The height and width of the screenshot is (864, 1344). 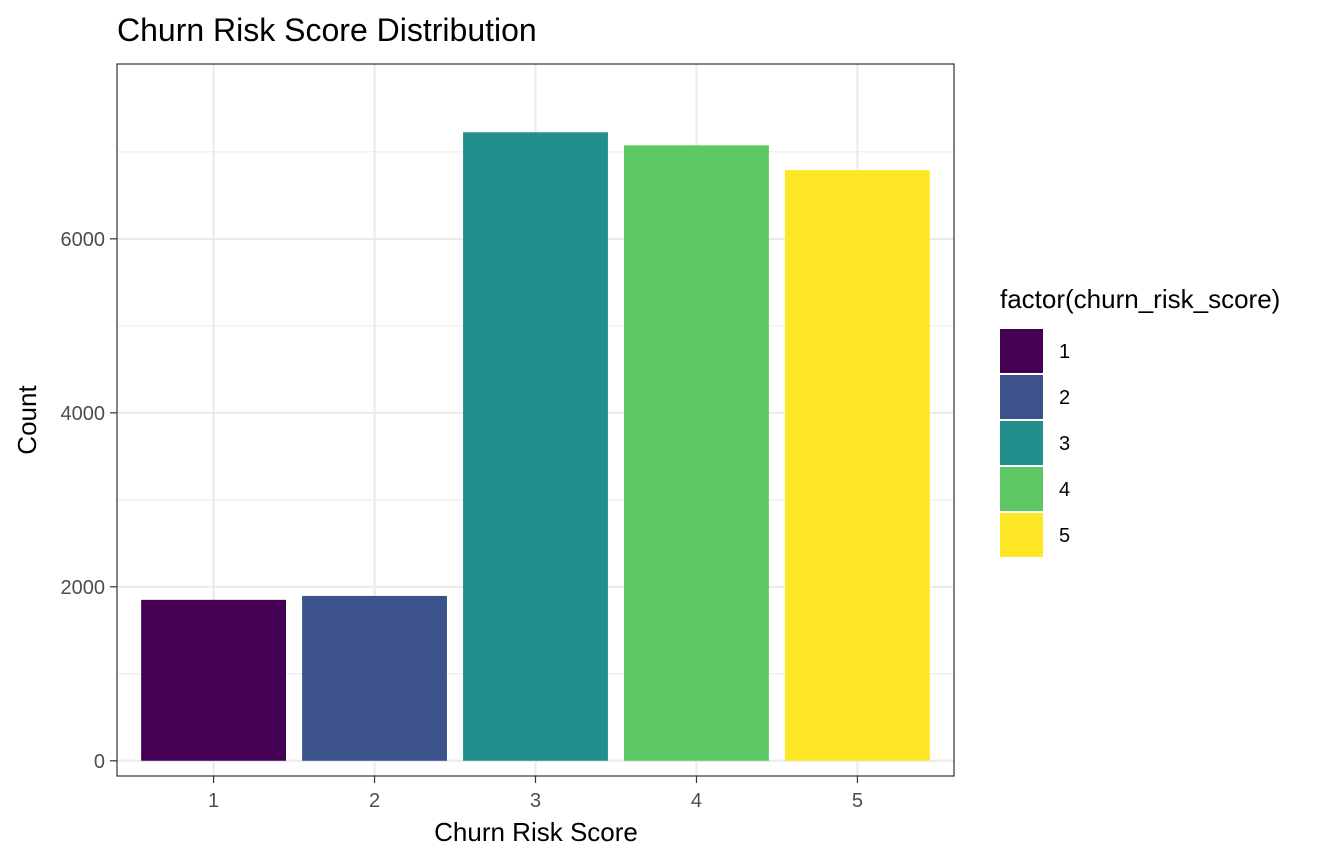 What do you see at coordinates (1064, 352) in the screenshot?
I see `legend-label-1: 1` at bounding box center [1064, 352].